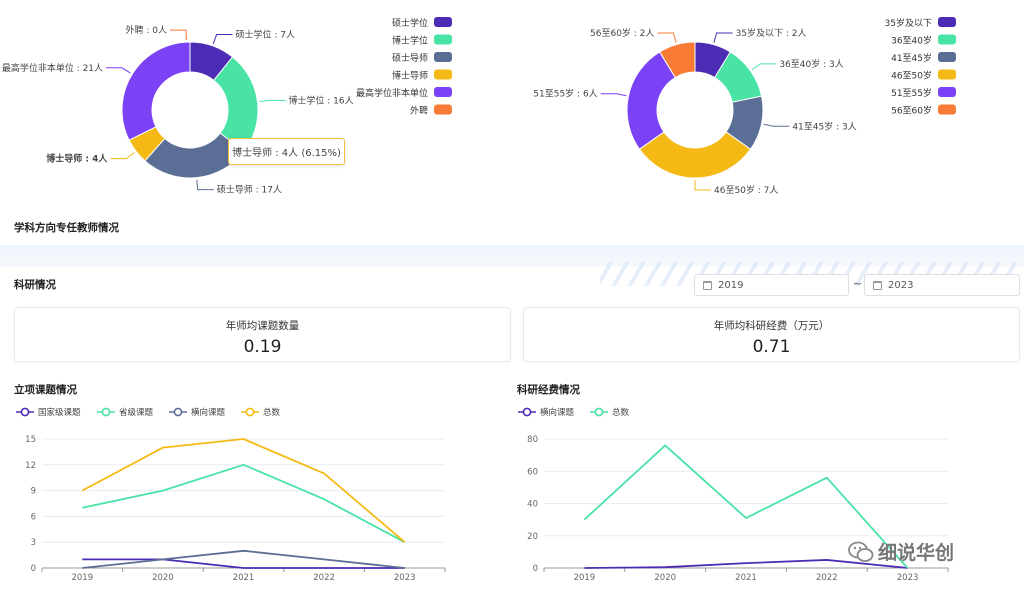 Image resolution: width=1024 pixels, height=597 pixels. What do you see at coordinates (861, 551) in the screenshot?
I see `chat-bubbles-icon` at bounding box center [861, 551].